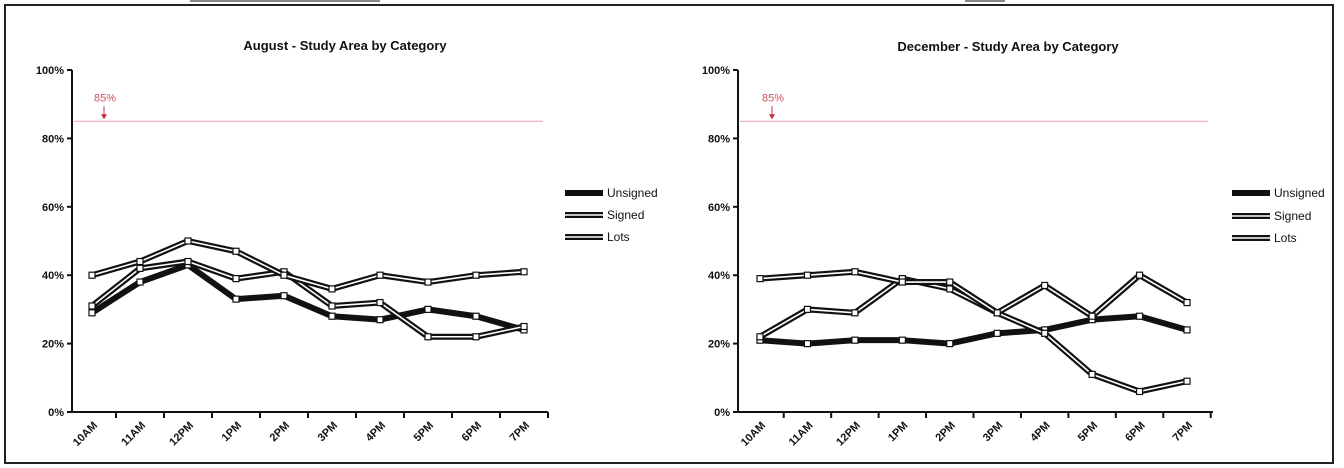  What do you see at coordinates (973, 330) in the screenshot?
I see `chart2-series-unsigned-line` at bounding box center [973, 330].